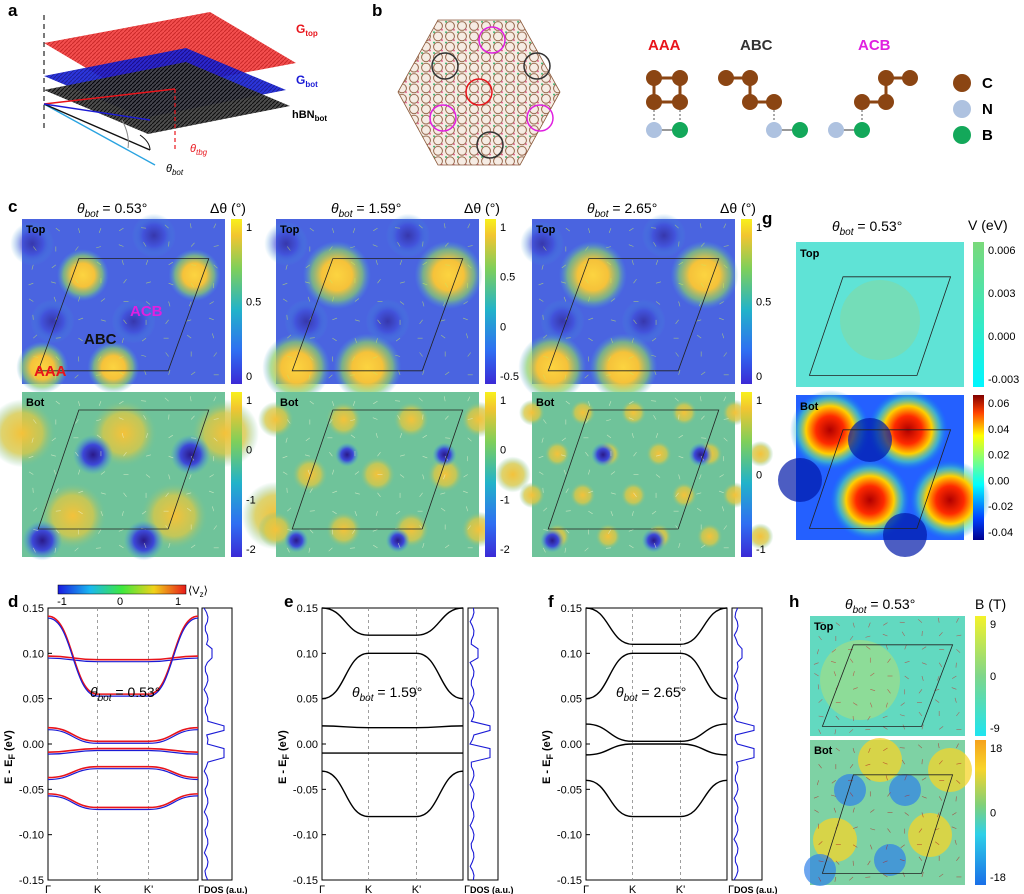 The height and width of the screenshot is (894, 1024). I want to click on svg-text: hBNbot, so click(309, 116).